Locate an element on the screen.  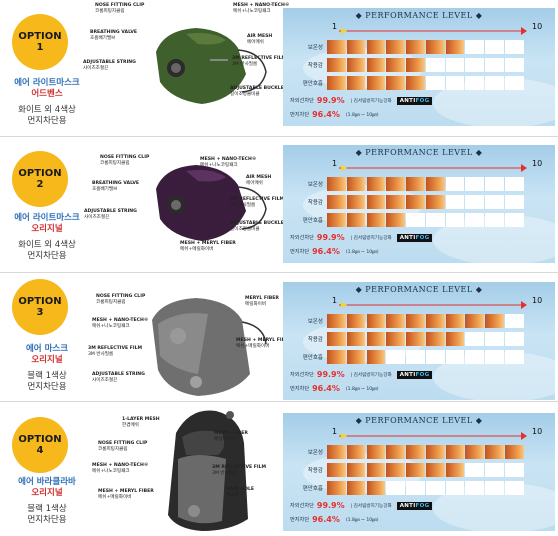
stat-note: (1.8㎛ ~ 10㎛) is located at coordinates (362, 389).